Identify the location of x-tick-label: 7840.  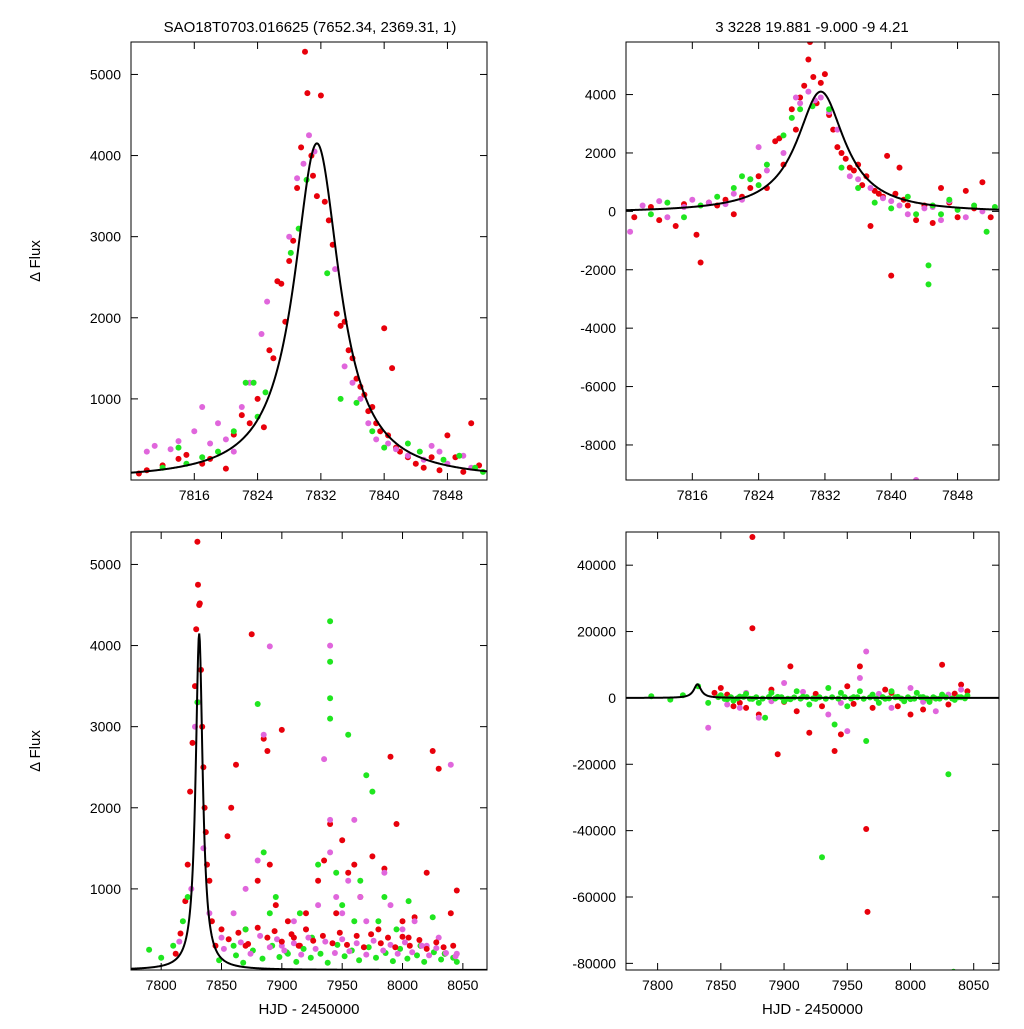
(891, 495).